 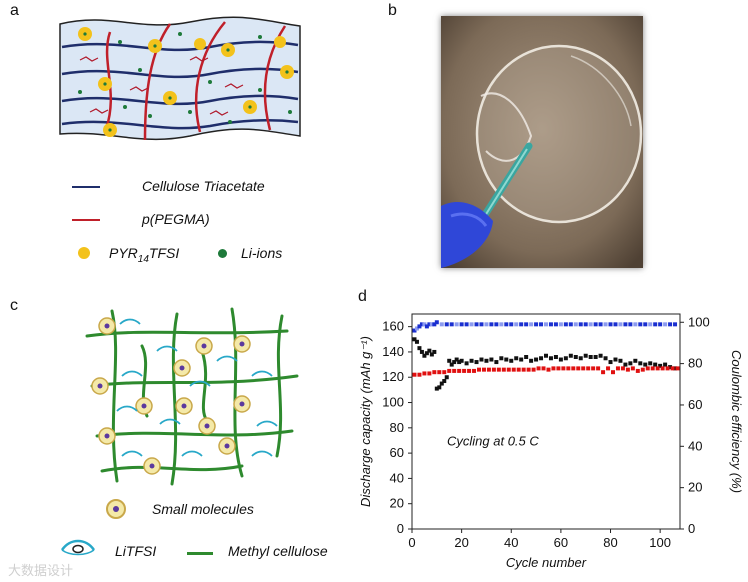 I want to click on litfsi-legend-icon, so click(x=78, y=547).